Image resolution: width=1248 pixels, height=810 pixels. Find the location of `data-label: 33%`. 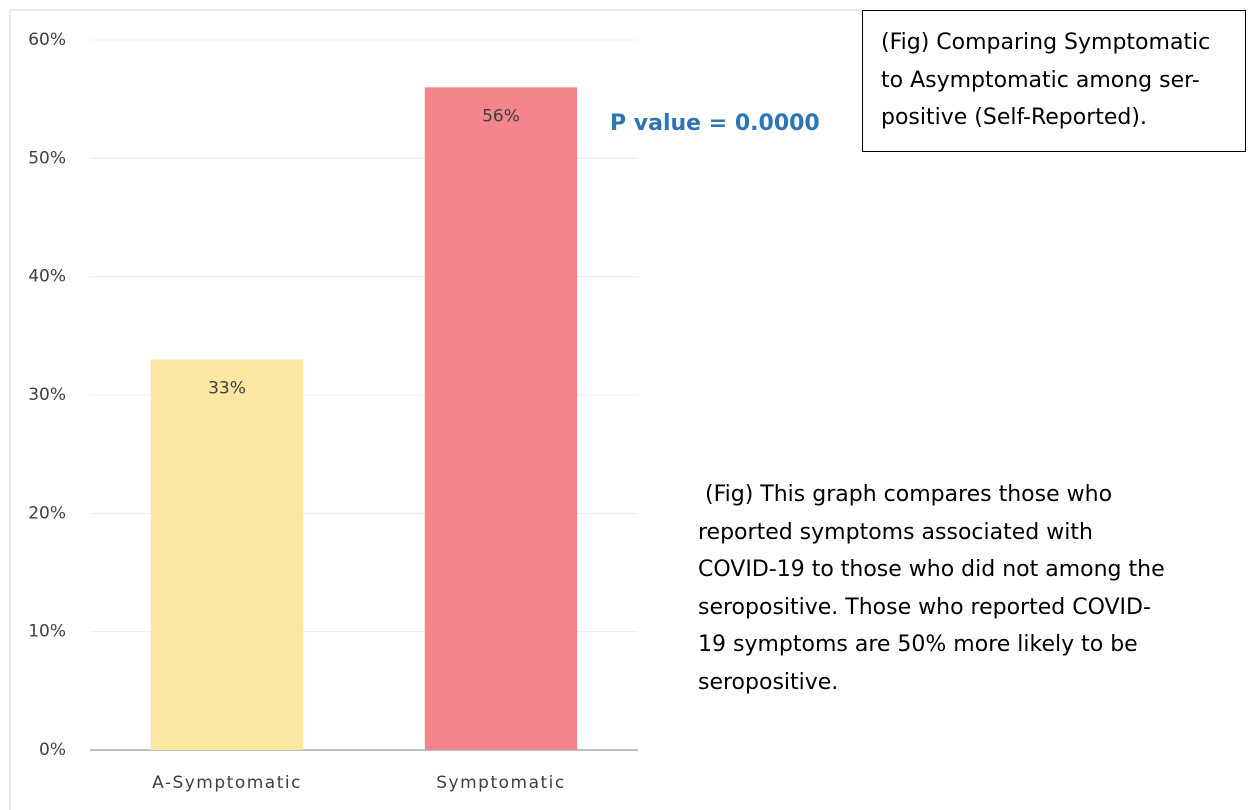

data-label: 33% is located at coordinates (227, 389).